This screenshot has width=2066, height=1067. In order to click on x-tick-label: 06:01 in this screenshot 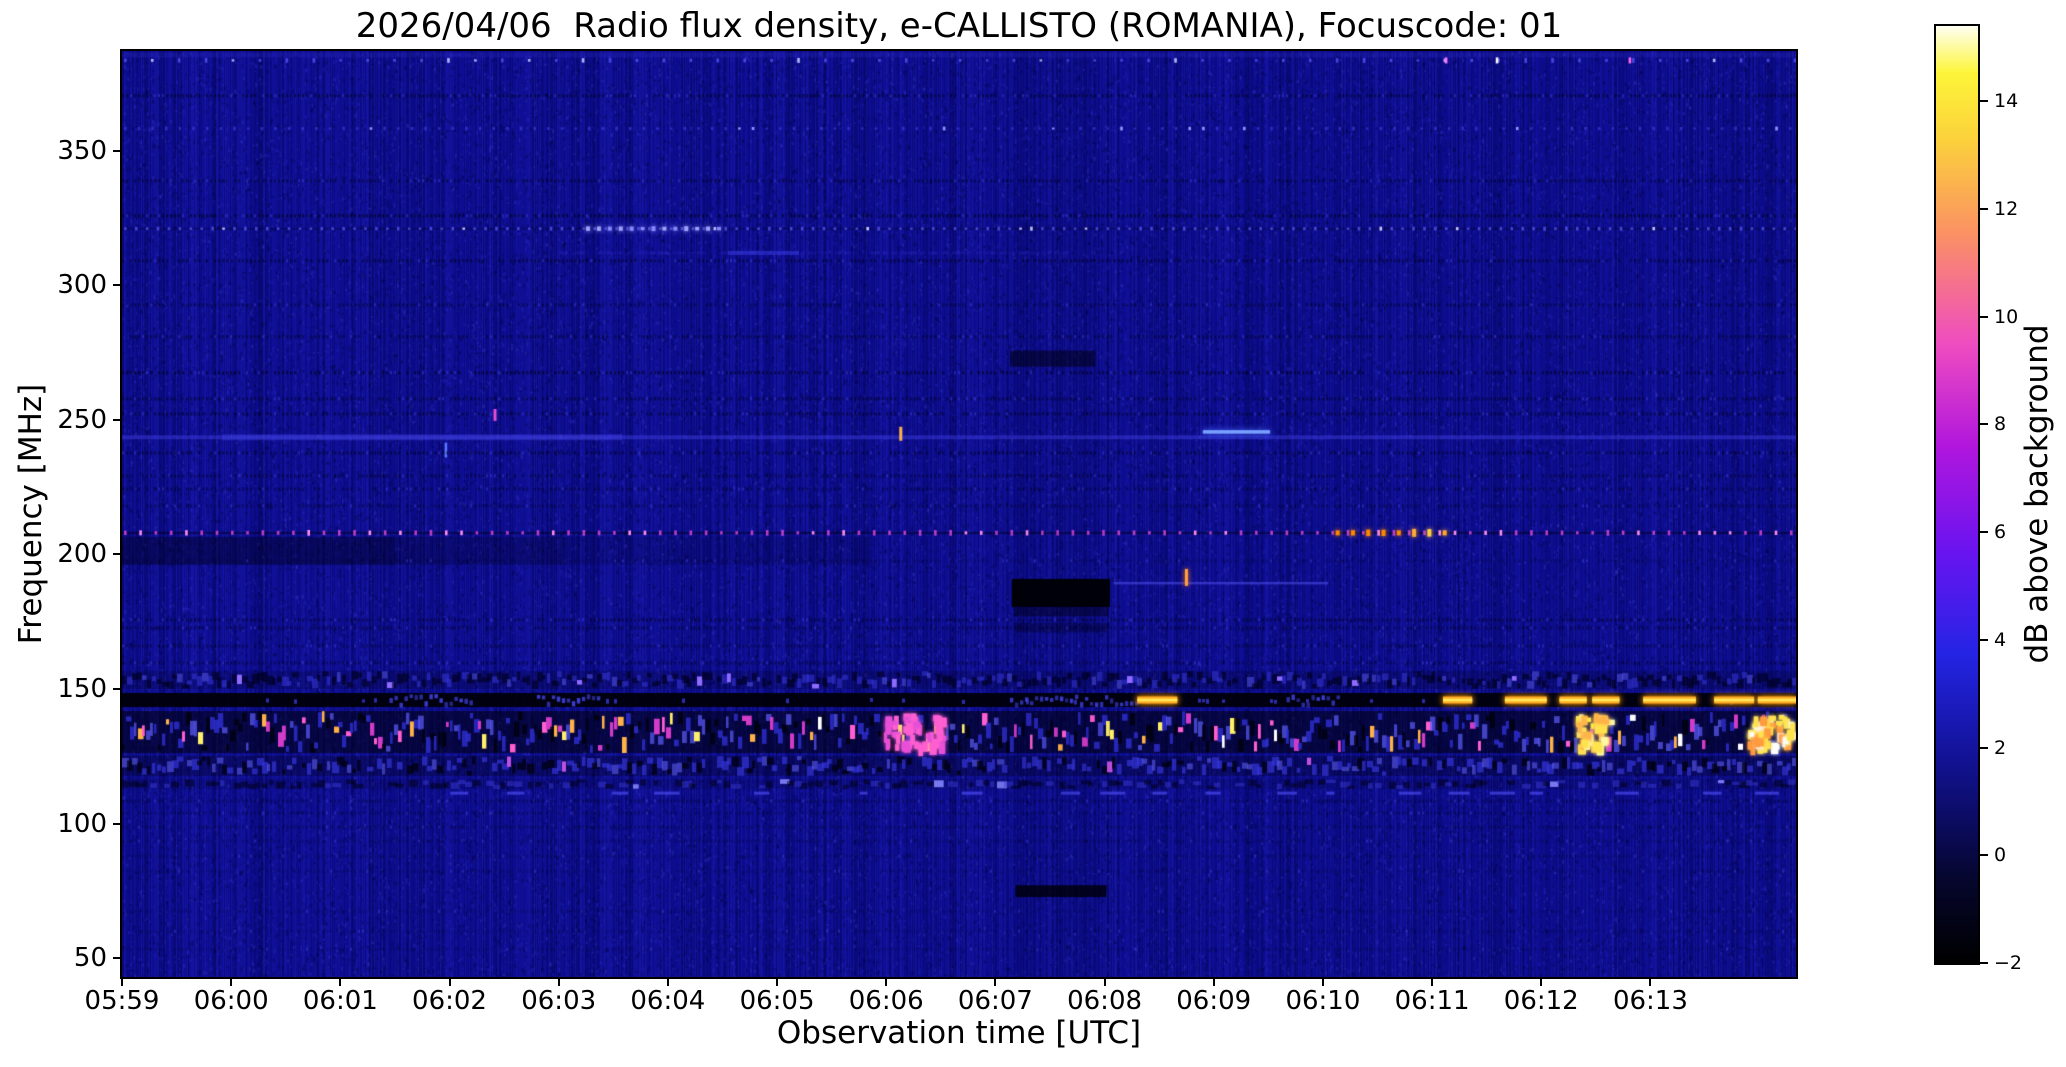, I will do `click(340, 1001)`.